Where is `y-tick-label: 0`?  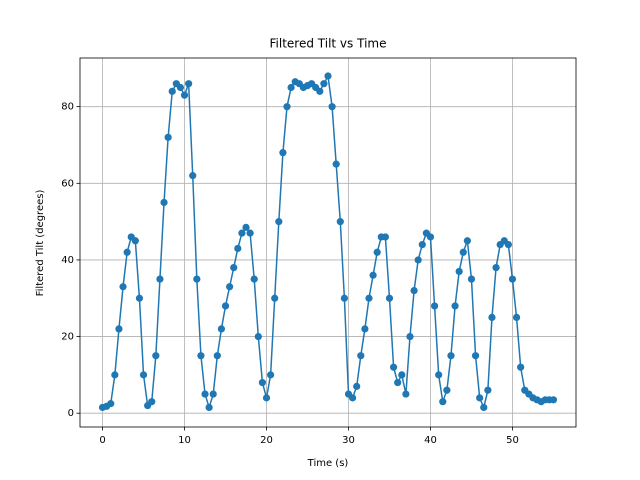
y-tick-label: 0 is located at coordinates (71, 413).